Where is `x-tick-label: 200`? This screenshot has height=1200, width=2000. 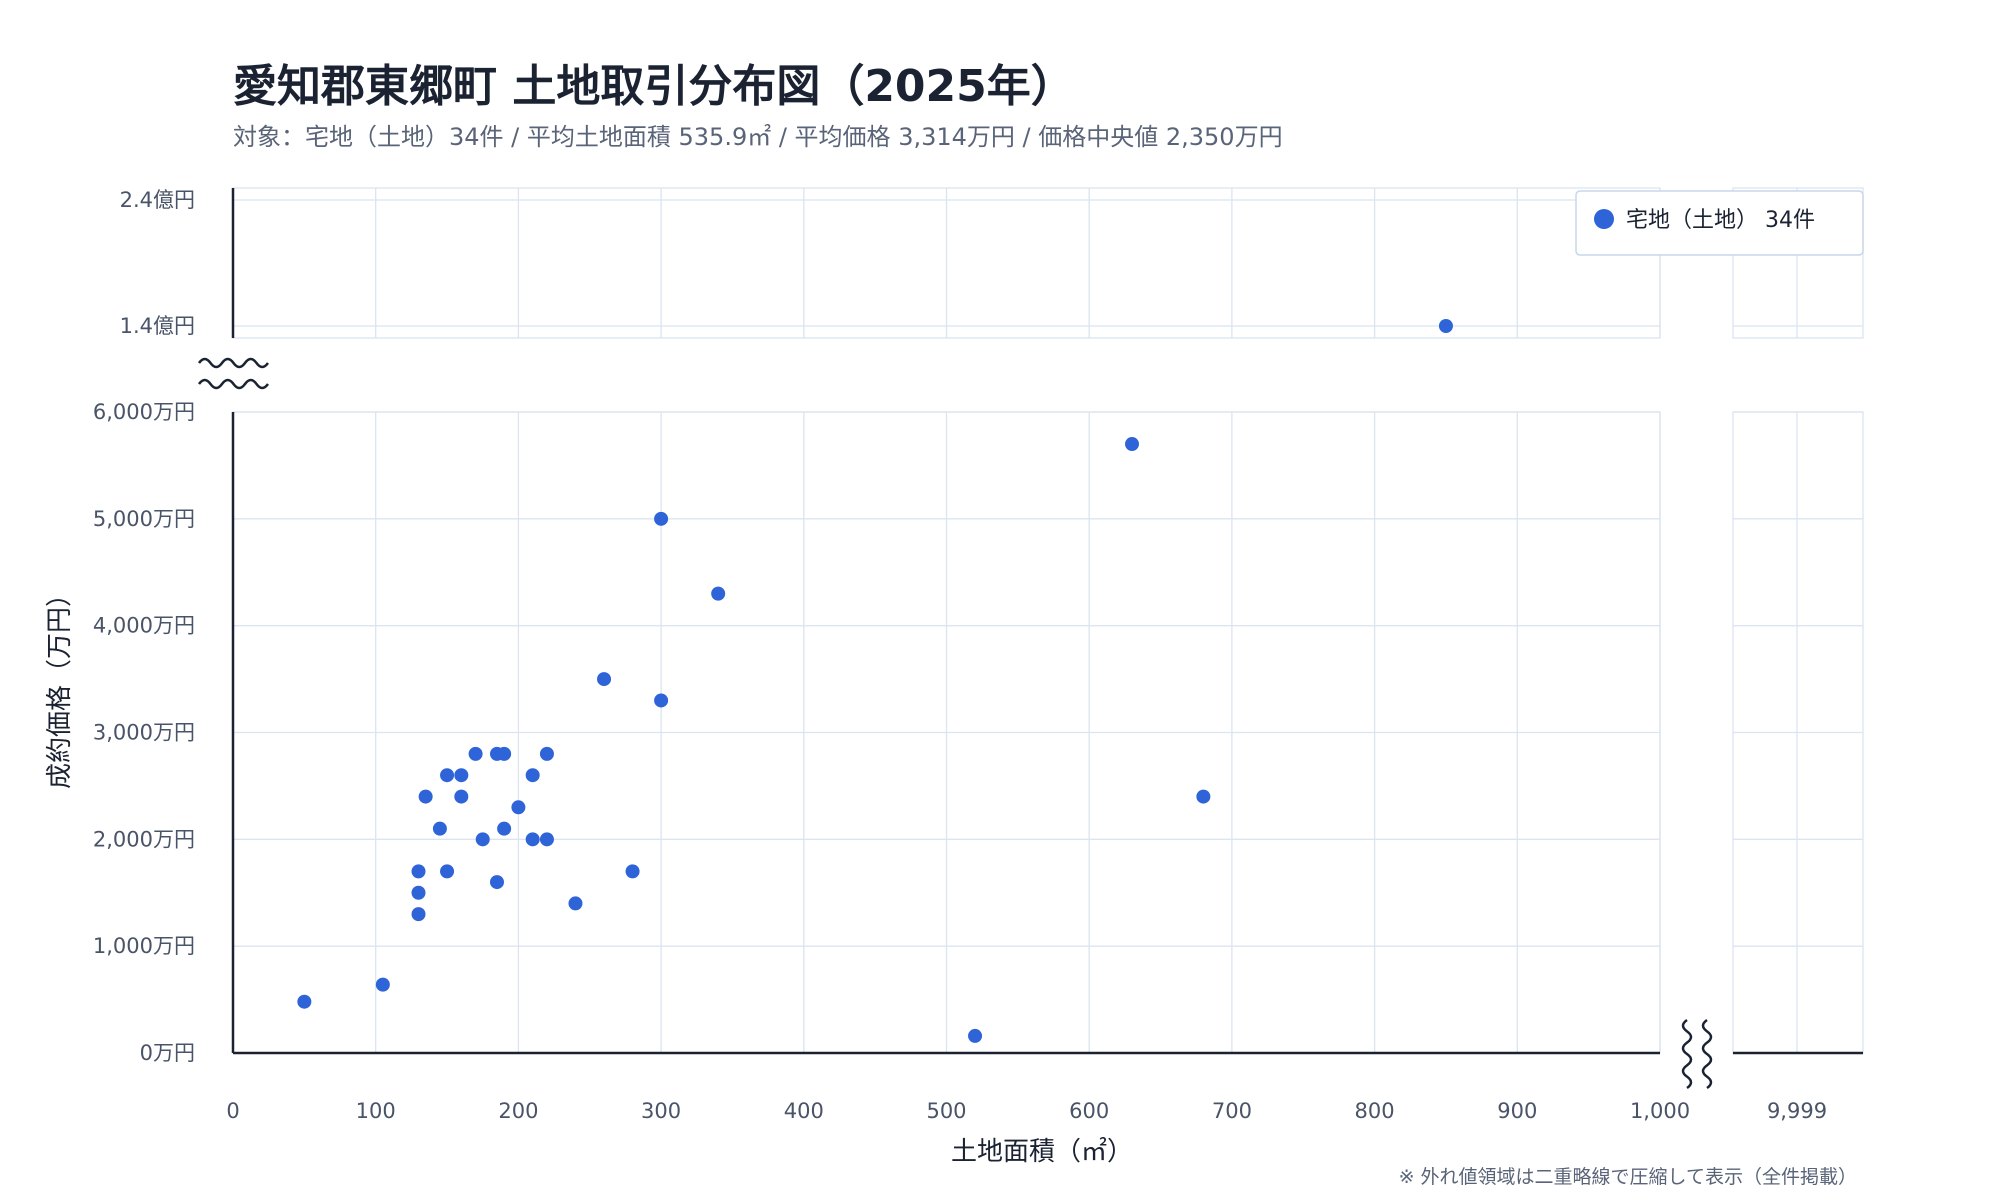
x-tick-label: 200 is located at coordinates (518, 1111).